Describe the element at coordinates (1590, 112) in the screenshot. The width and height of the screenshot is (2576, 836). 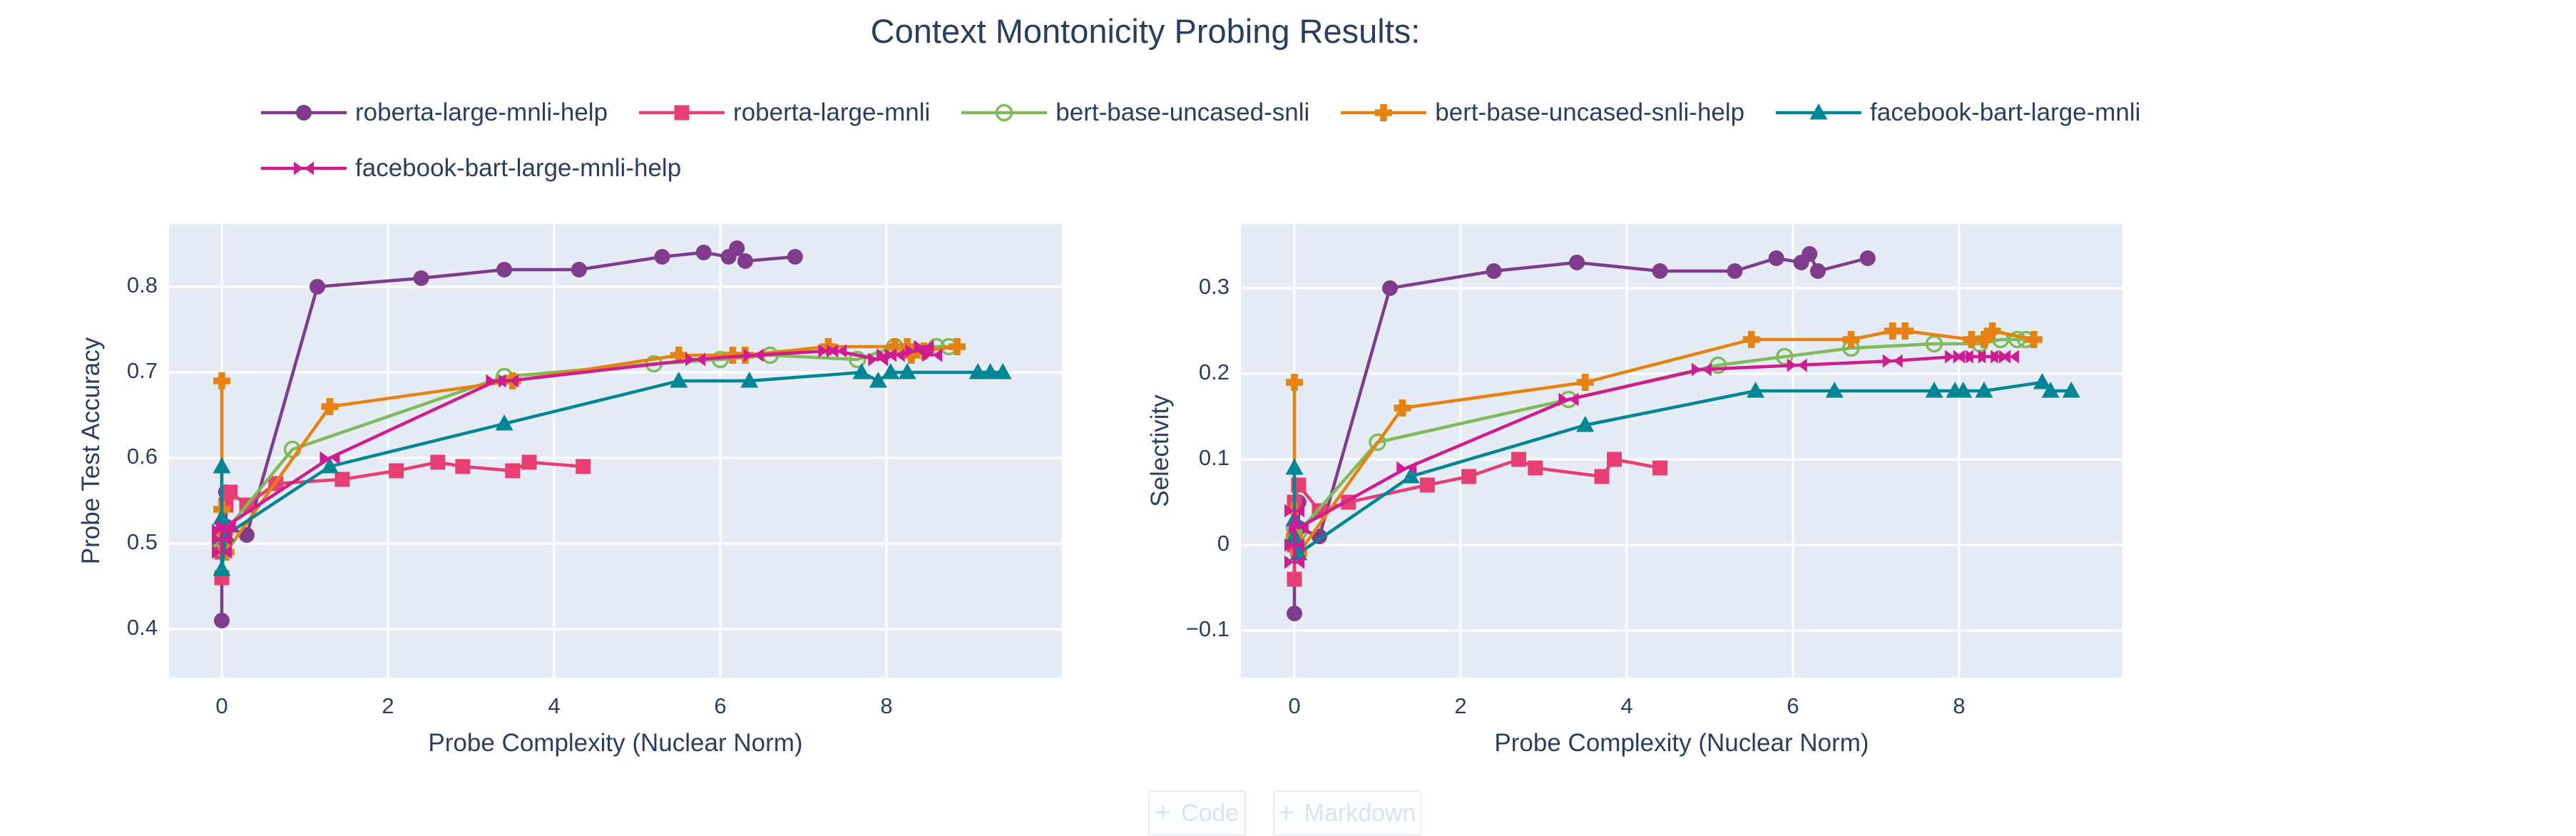
I see `legend-label: bert-base-uncased-snli-help` at that location.